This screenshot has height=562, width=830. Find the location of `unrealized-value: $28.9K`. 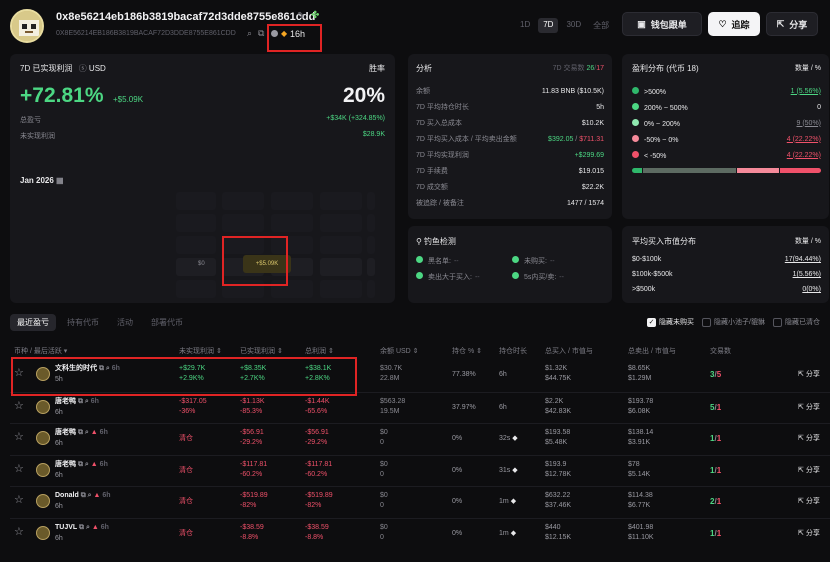

unrealized-value: $28.9K is located at coordinates (373, 134).